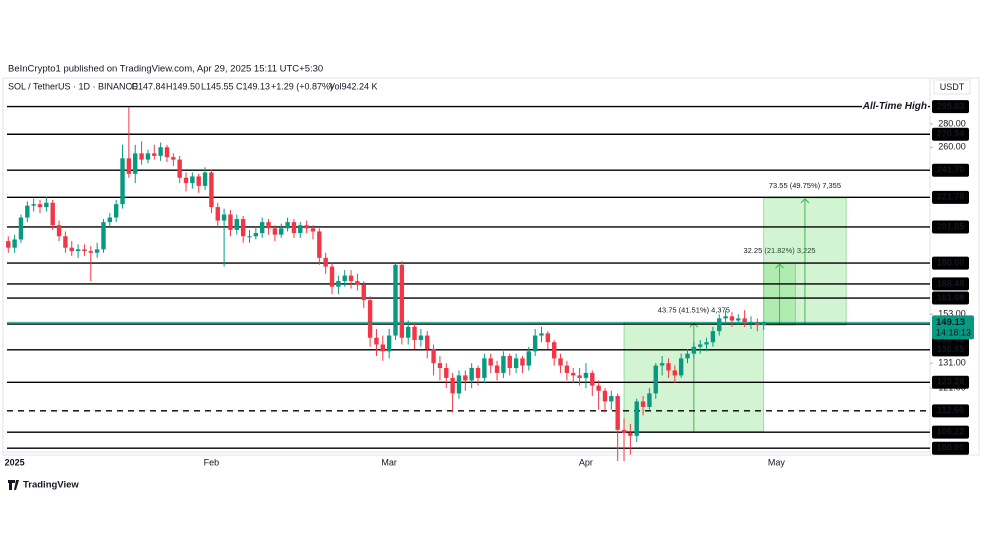 The height and width of the screenshot is (554, 984). Describe the element at coordinates (951, 349) in the screenshot. I see `level-label: 136.65` at that location.